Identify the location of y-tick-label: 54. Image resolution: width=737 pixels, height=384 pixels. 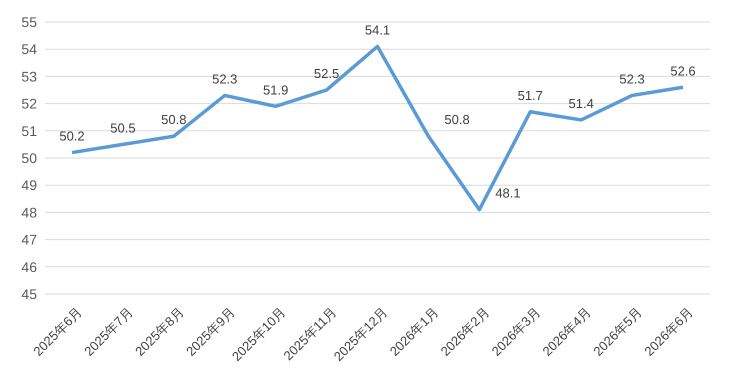
(29, 49).